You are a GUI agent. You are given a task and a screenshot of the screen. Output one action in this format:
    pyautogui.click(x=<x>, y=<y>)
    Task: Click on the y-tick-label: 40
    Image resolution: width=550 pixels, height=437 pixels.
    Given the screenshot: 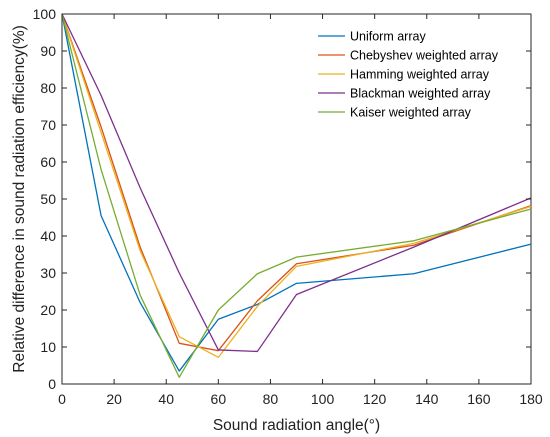 What is the action you would take?
    pyautogui.click(x=48, y=236)
    